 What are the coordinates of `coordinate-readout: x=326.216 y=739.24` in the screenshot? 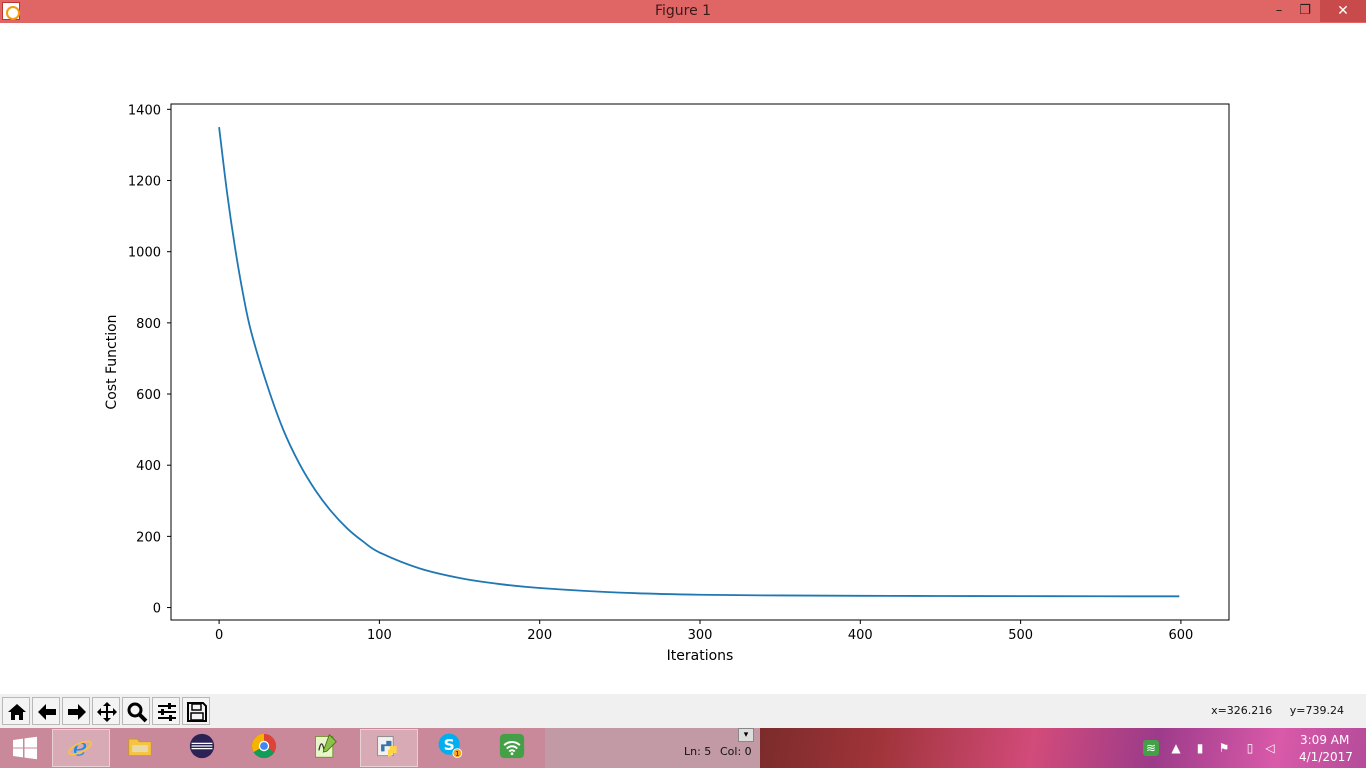 It's located at (1270, 710).